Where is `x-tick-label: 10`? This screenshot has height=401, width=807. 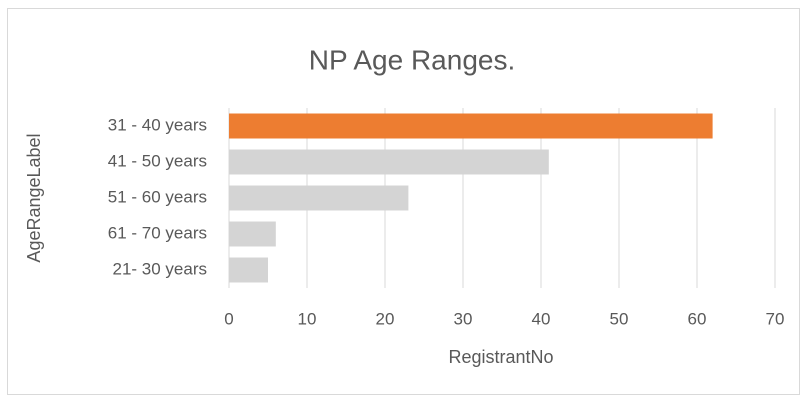
x-tick-label: 10 is located at coordinates (307, 318).